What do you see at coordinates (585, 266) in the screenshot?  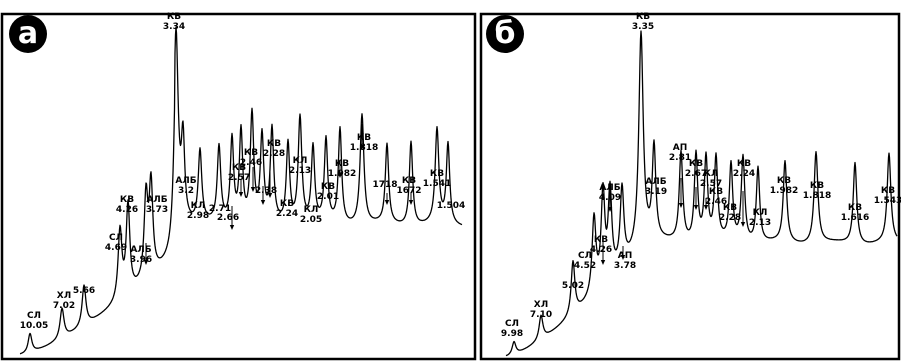 I see `peak-d-label: 4.52` at bounding box center [585, 266].